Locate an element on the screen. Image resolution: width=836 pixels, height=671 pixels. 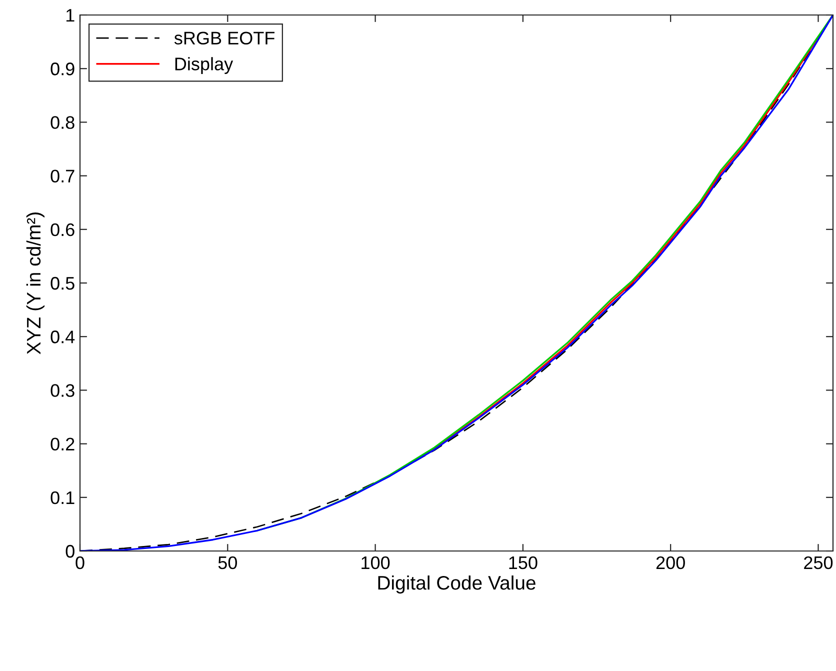
y-tick-label: 0.2 is located at coordinates (62, 444).